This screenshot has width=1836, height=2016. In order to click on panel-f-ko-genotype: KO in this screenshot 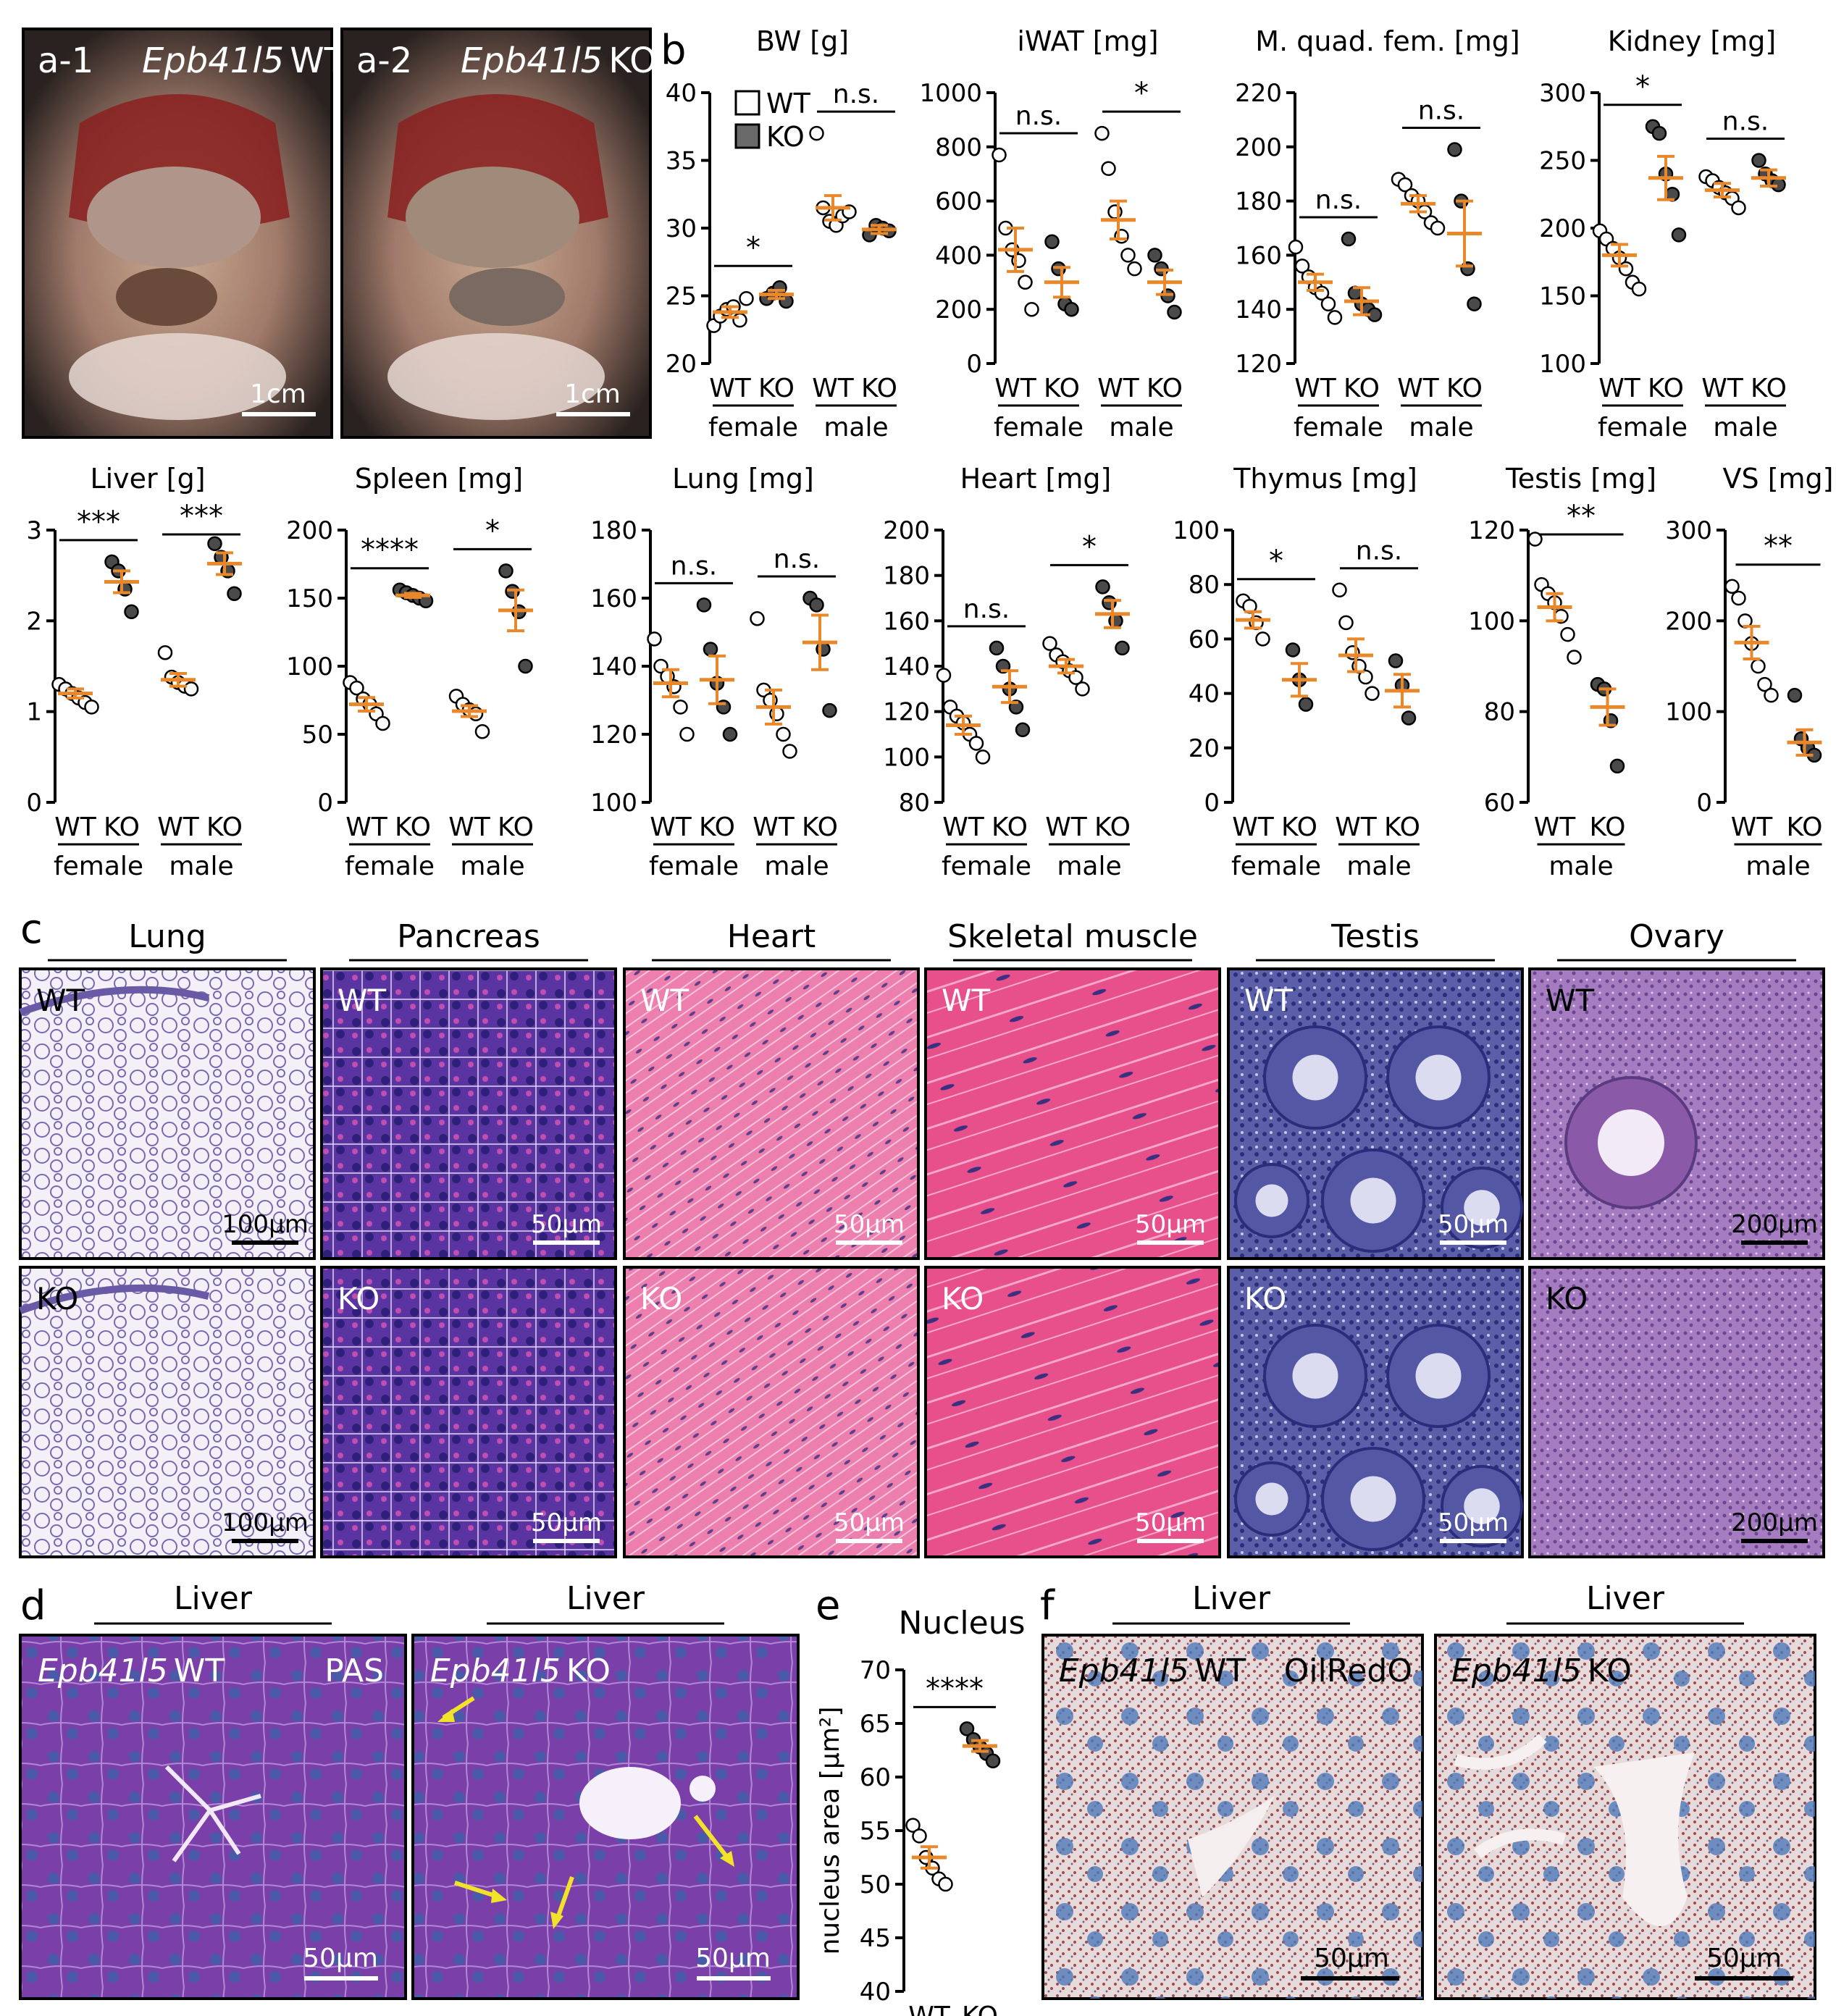, I will do `click(1610, 1670)`.